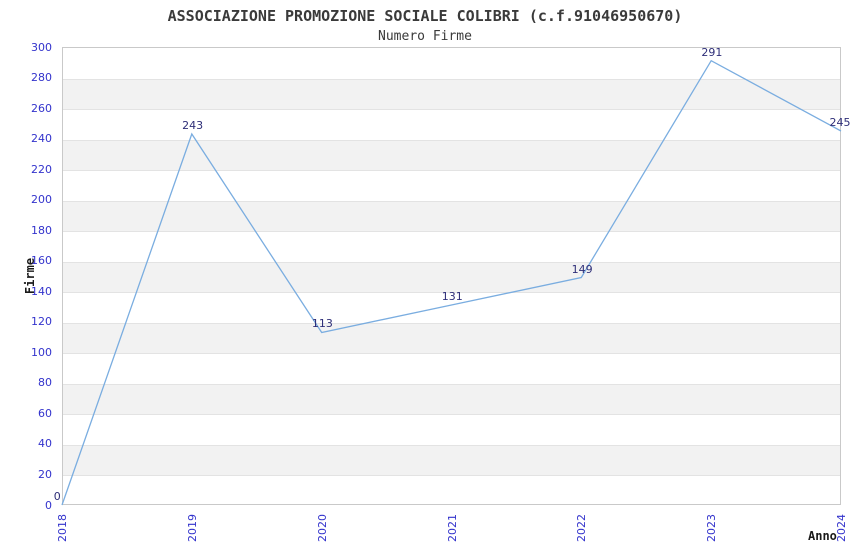 The width and height of the screenshot is (850, 550). Describe the element at coordinates (41, 261) in the screenshot. I see `y-tick-label: 160` at that location.